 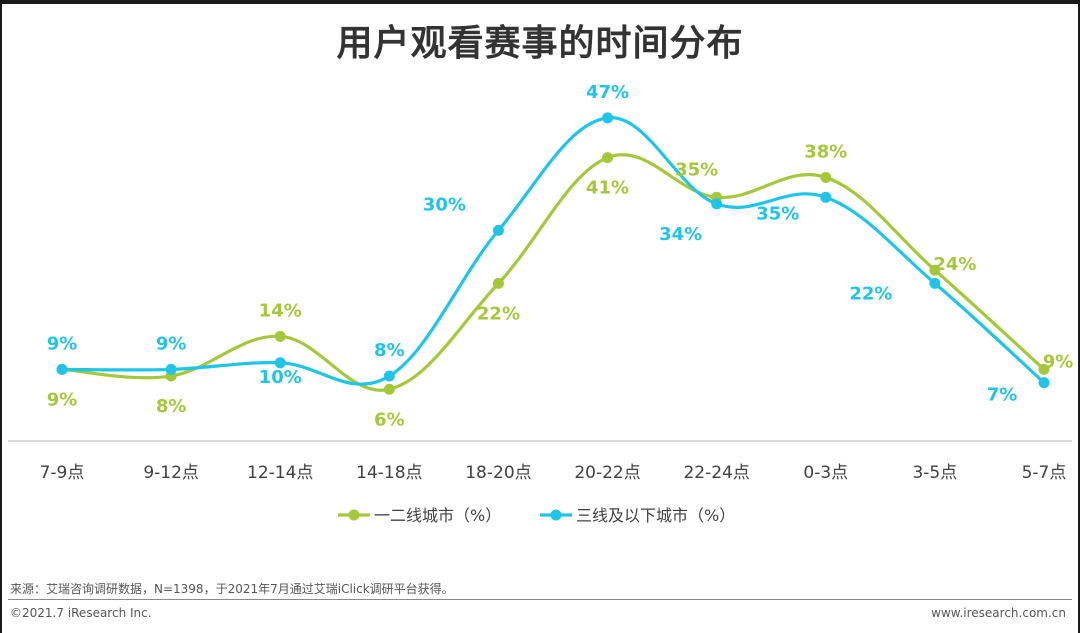 I want to click on x-tick-label-5: 20-22点, so click(x=607, y=473).